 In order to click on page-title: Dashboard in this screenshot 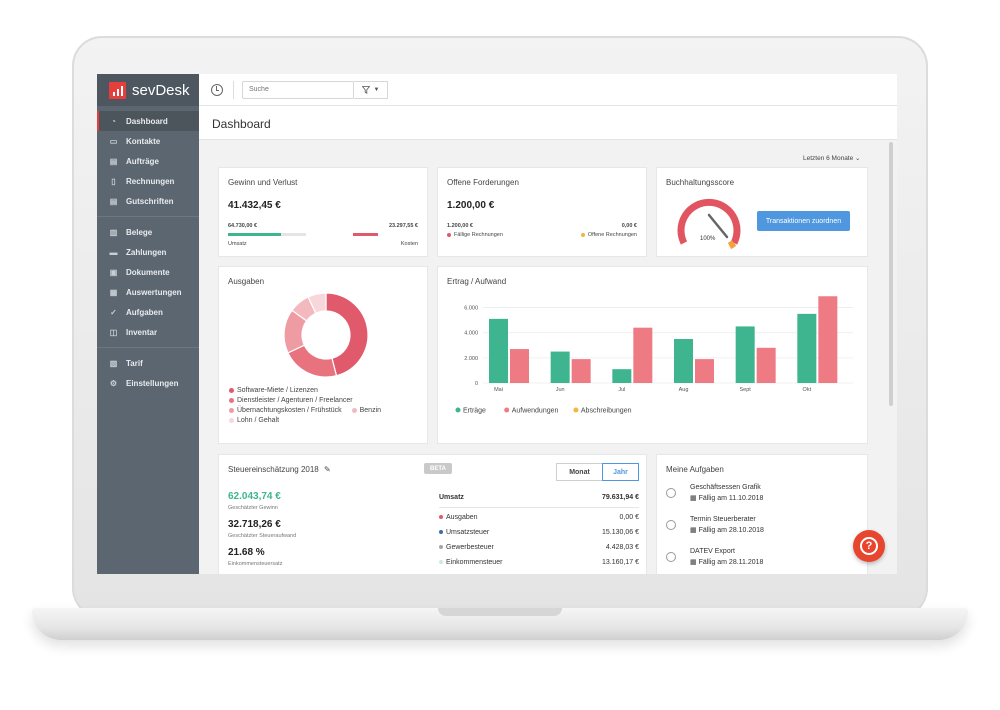, I will do `click(241, 124)`.